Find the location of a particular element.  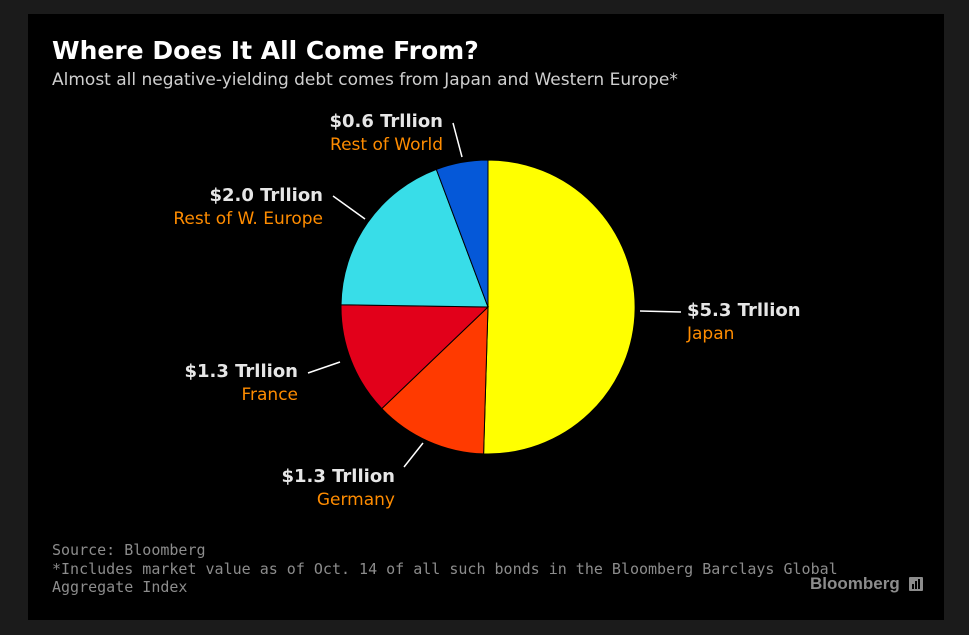

value-label-france: $1.3 Trllion is located at coordinates (241, 371).